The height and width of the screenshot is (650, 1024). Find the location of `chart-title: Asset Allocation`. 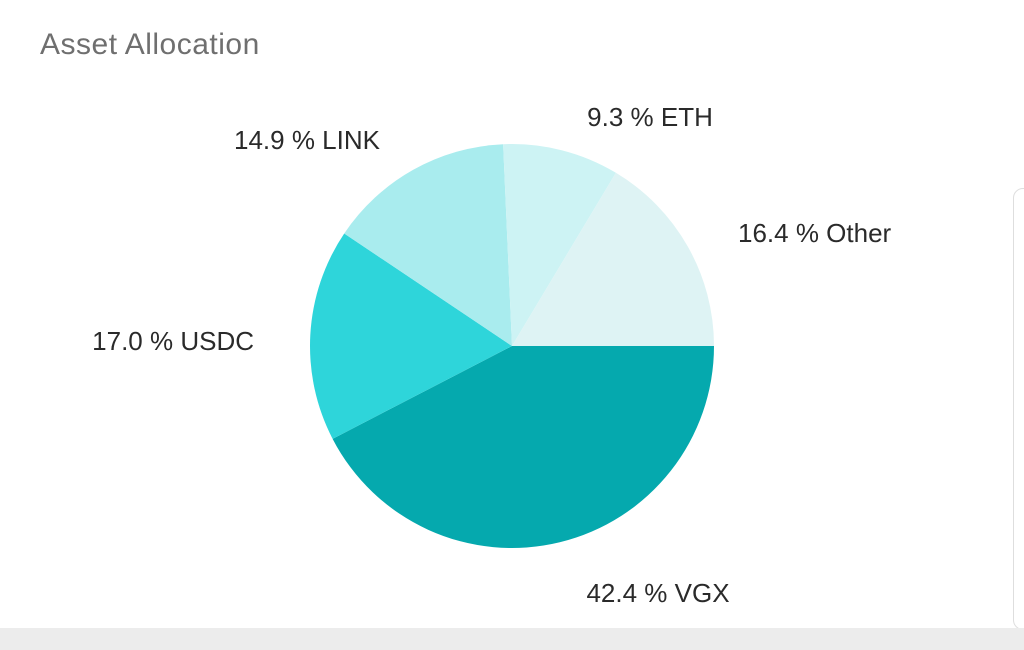

chart-title: Asset Allocation is located at coordinates (150, 44).